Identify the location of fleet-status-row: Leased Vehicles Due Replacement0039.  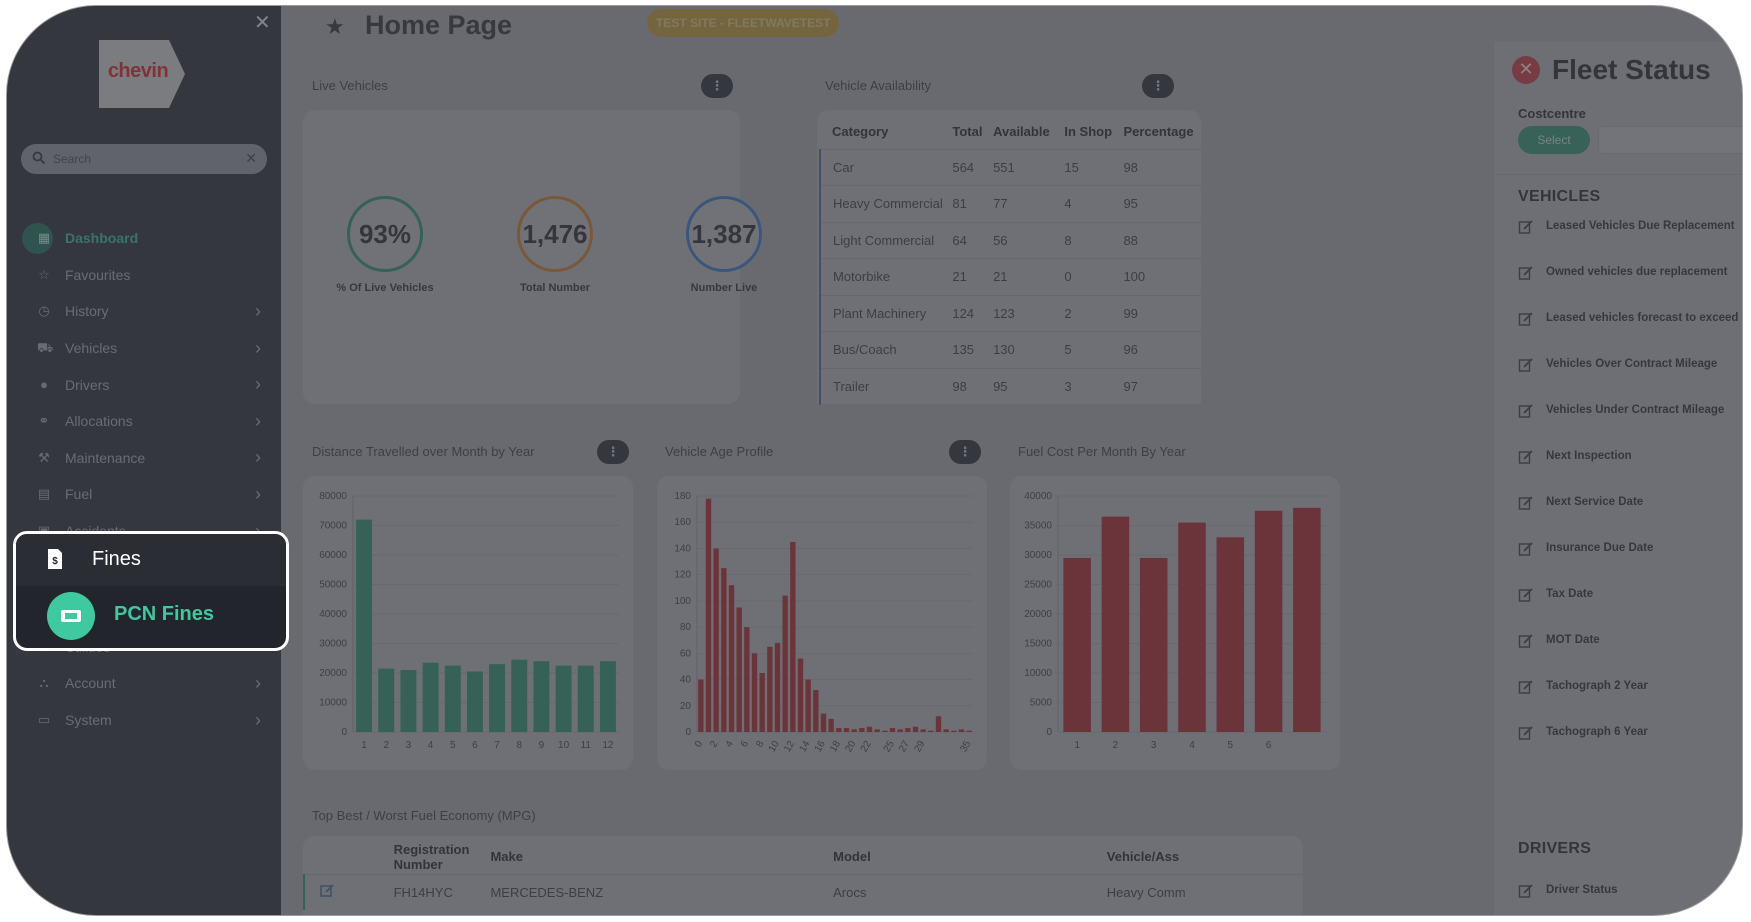
(1618, 227).